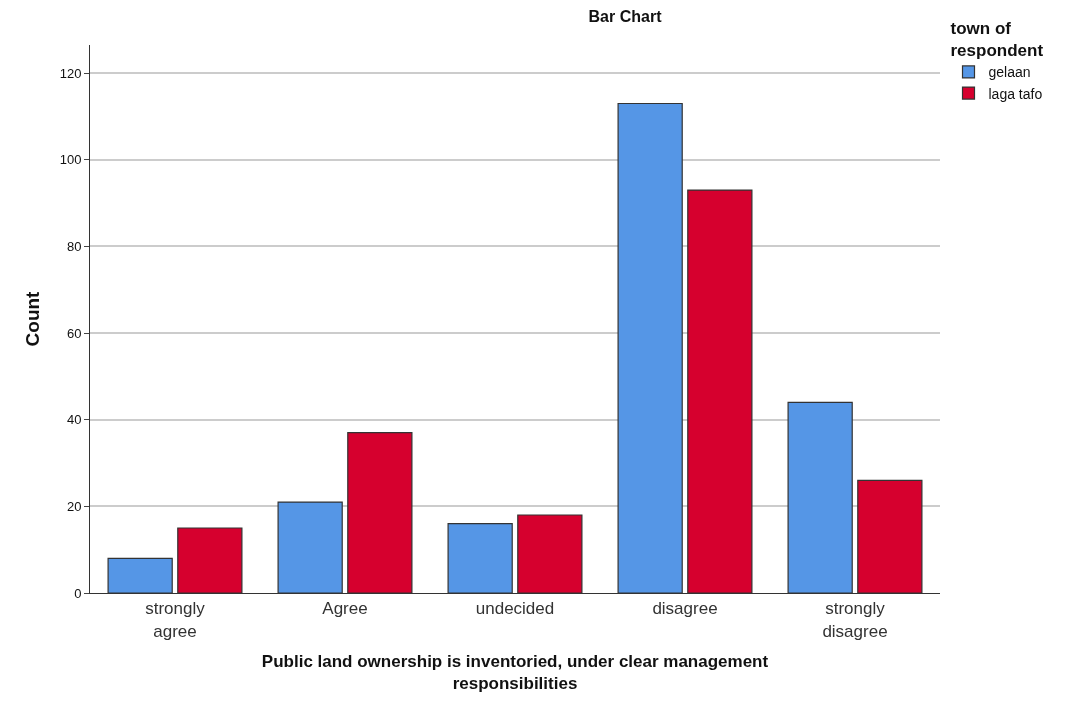 The image size is (1087, 721). I want to click on y-tick-label: 80, so click(74, 246).